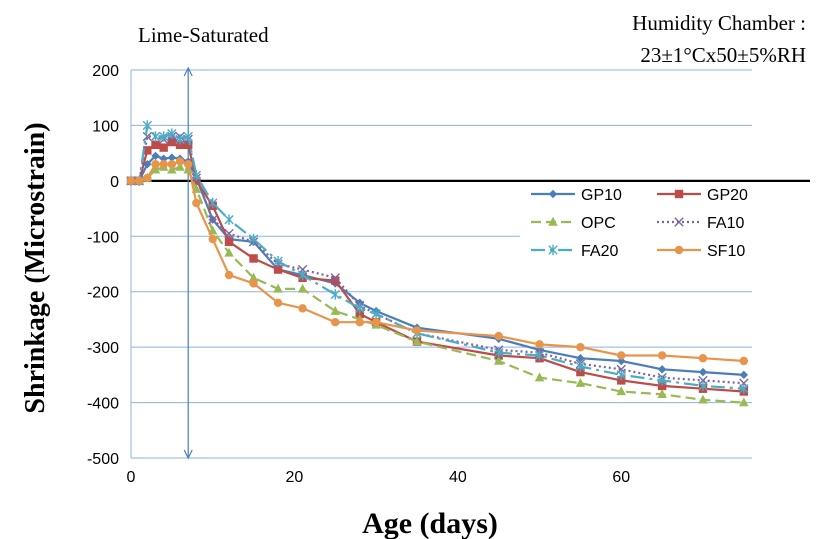 Image resolution: width=818 pixels, height=539 pixels. I want to click on y-tick-label: -500, so click(103, 459).